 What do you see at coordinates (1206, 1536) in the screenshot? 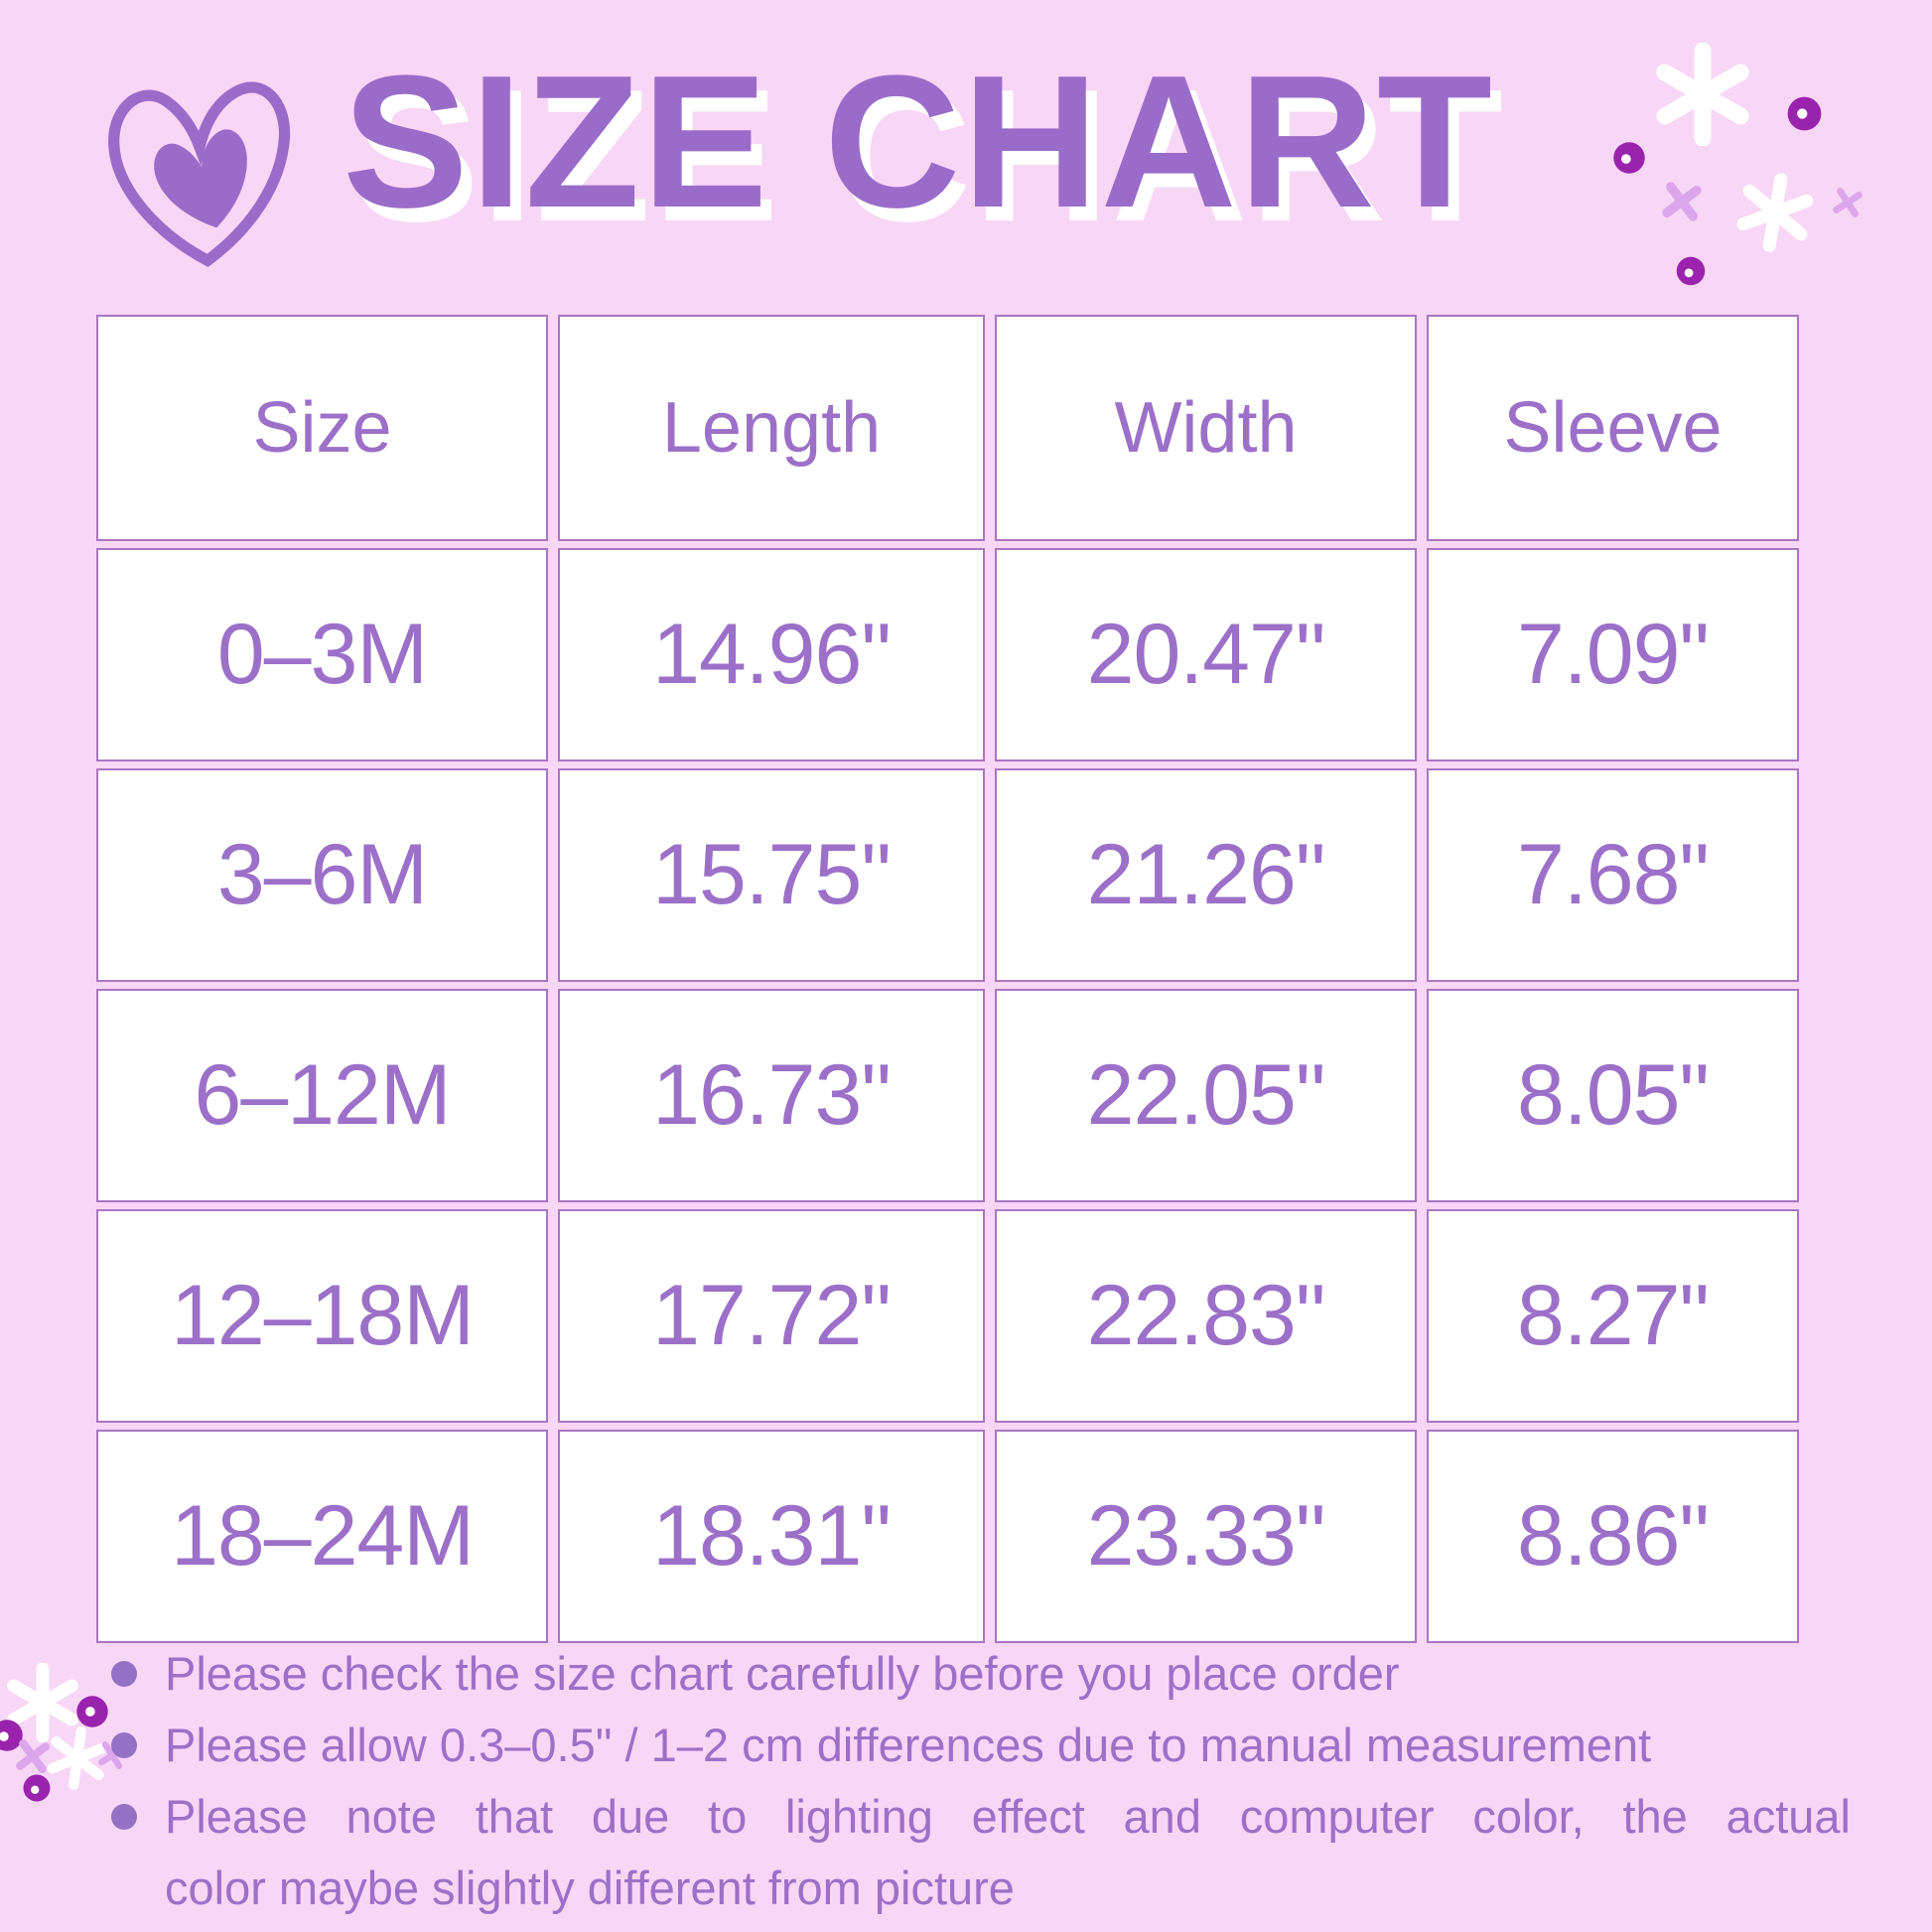
I see `table-cell: 23.33"` at bounding box center [1206, 1536].